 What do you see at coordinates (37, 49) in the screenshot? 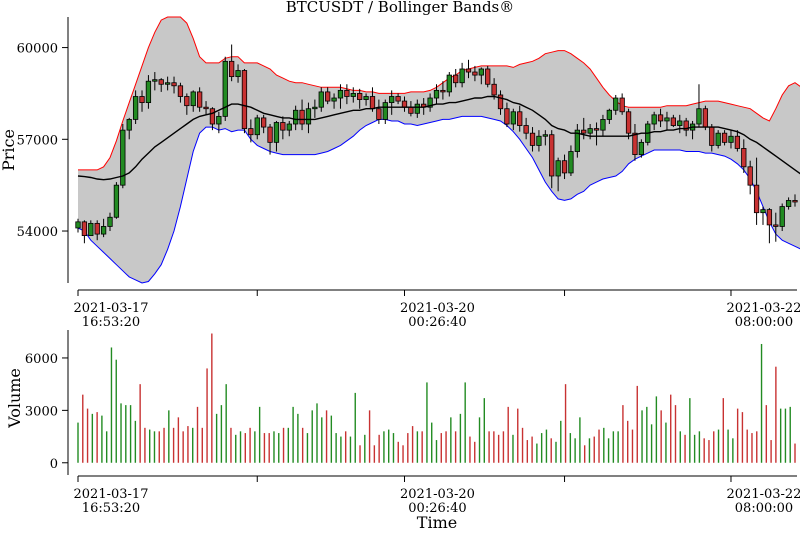
I see `price-y-tick-label: 60000` at bounding box center [37, 49].